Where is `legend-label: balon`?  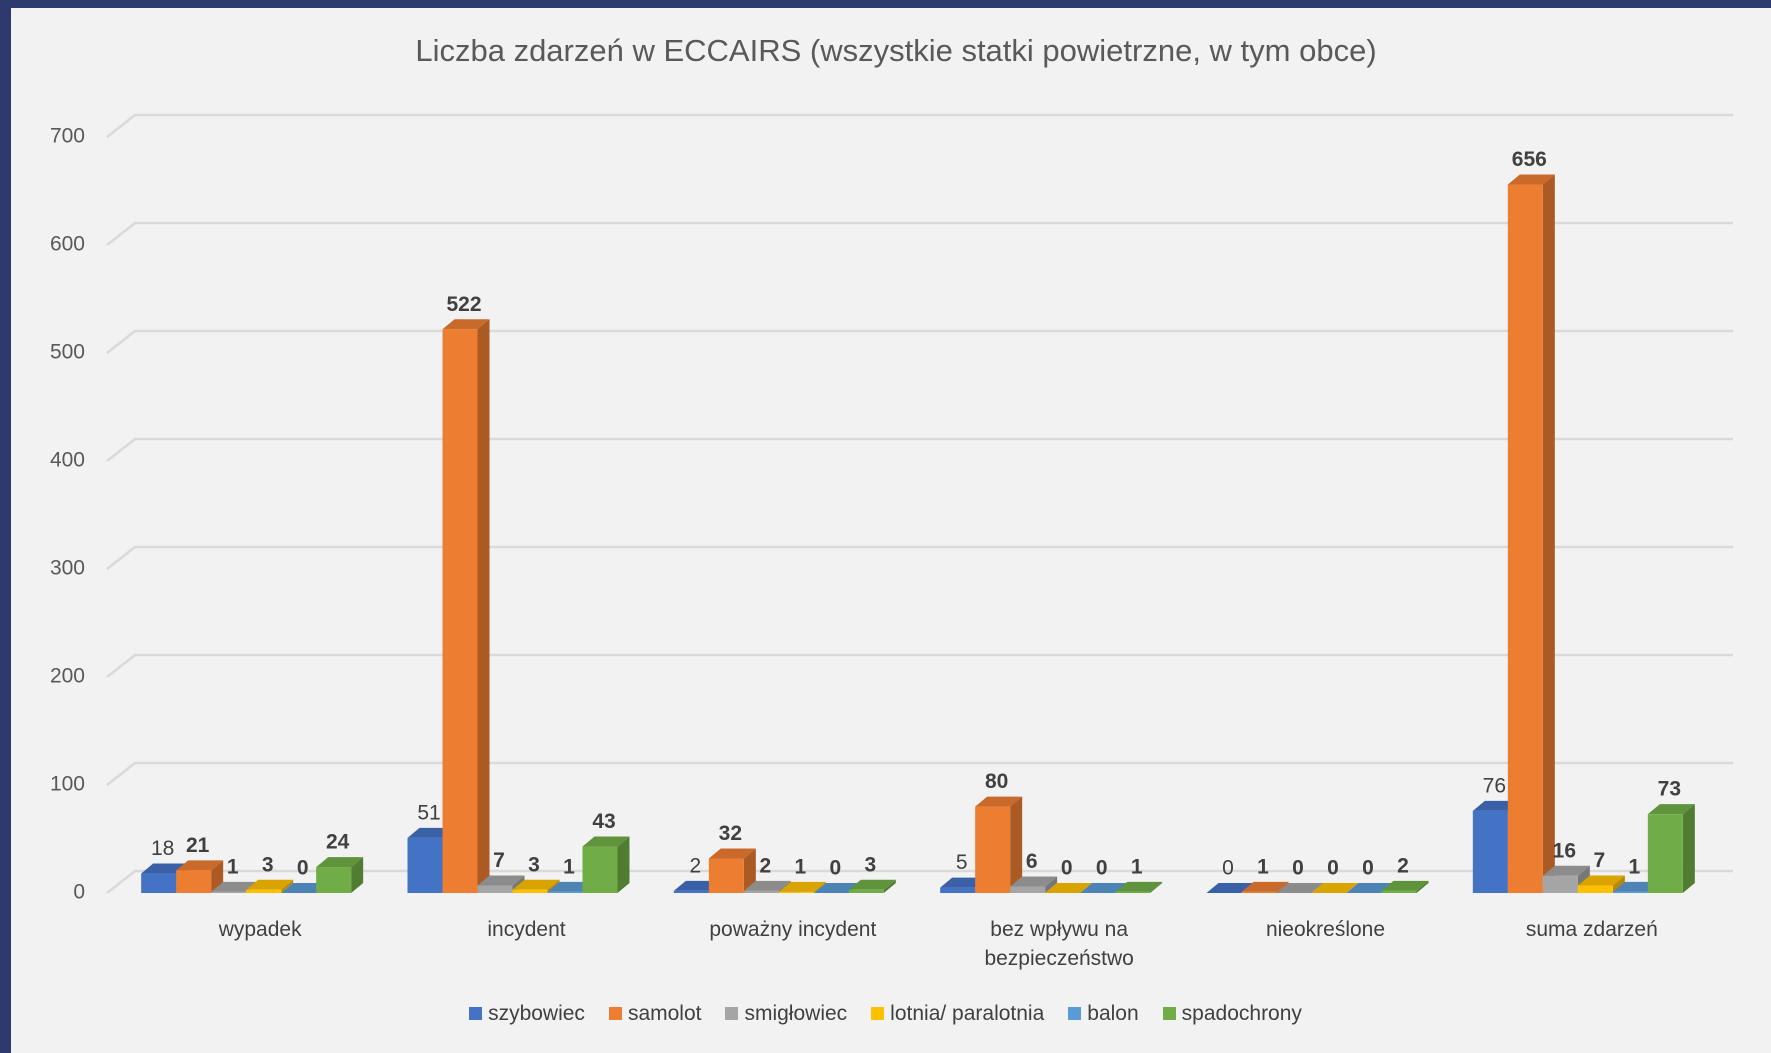 legend-label: balon is located at coordinates (1113, 1013).